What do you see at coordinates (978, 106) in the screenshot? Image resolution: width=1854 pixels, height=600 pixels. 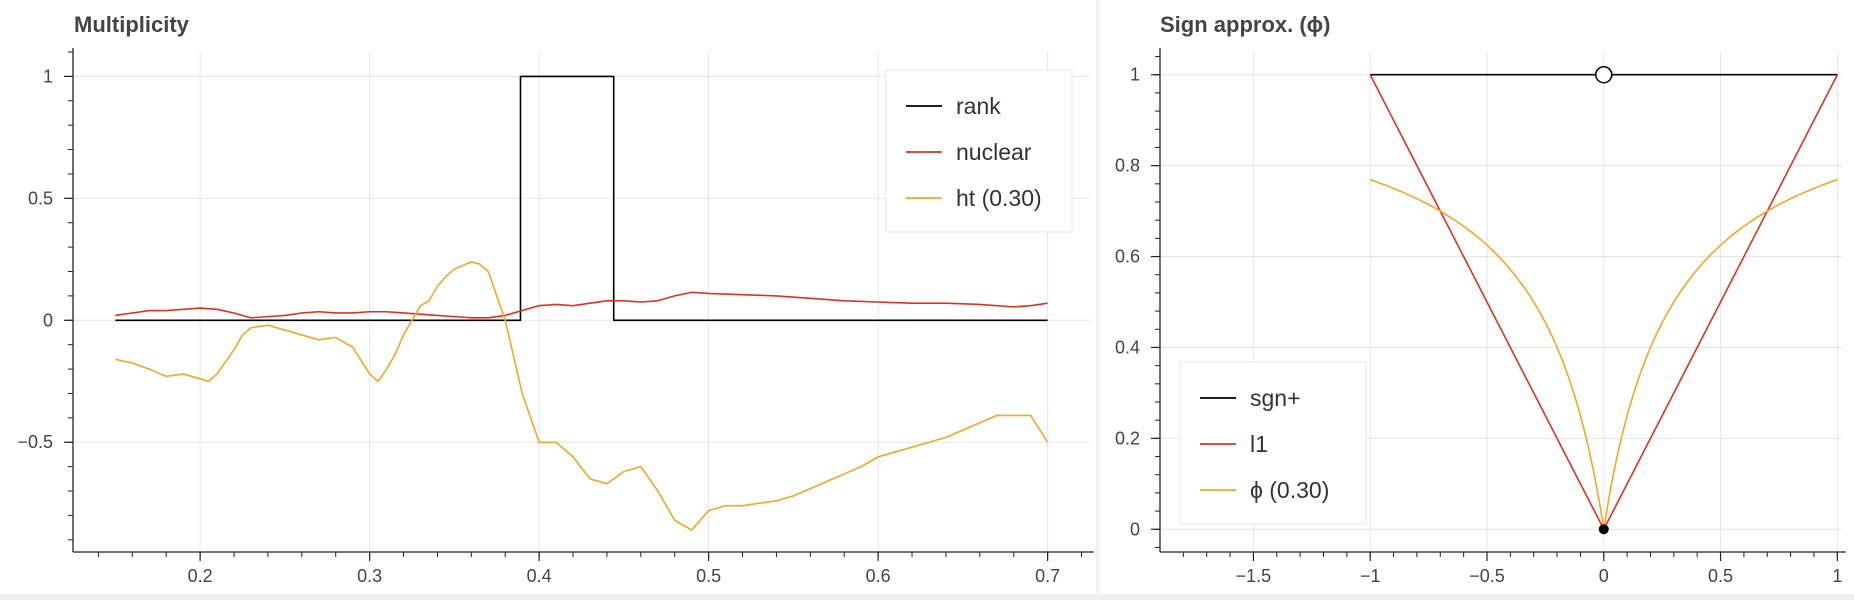 I see `multiplicity-legend-label-0: rank` at bounding box center [978, 106].